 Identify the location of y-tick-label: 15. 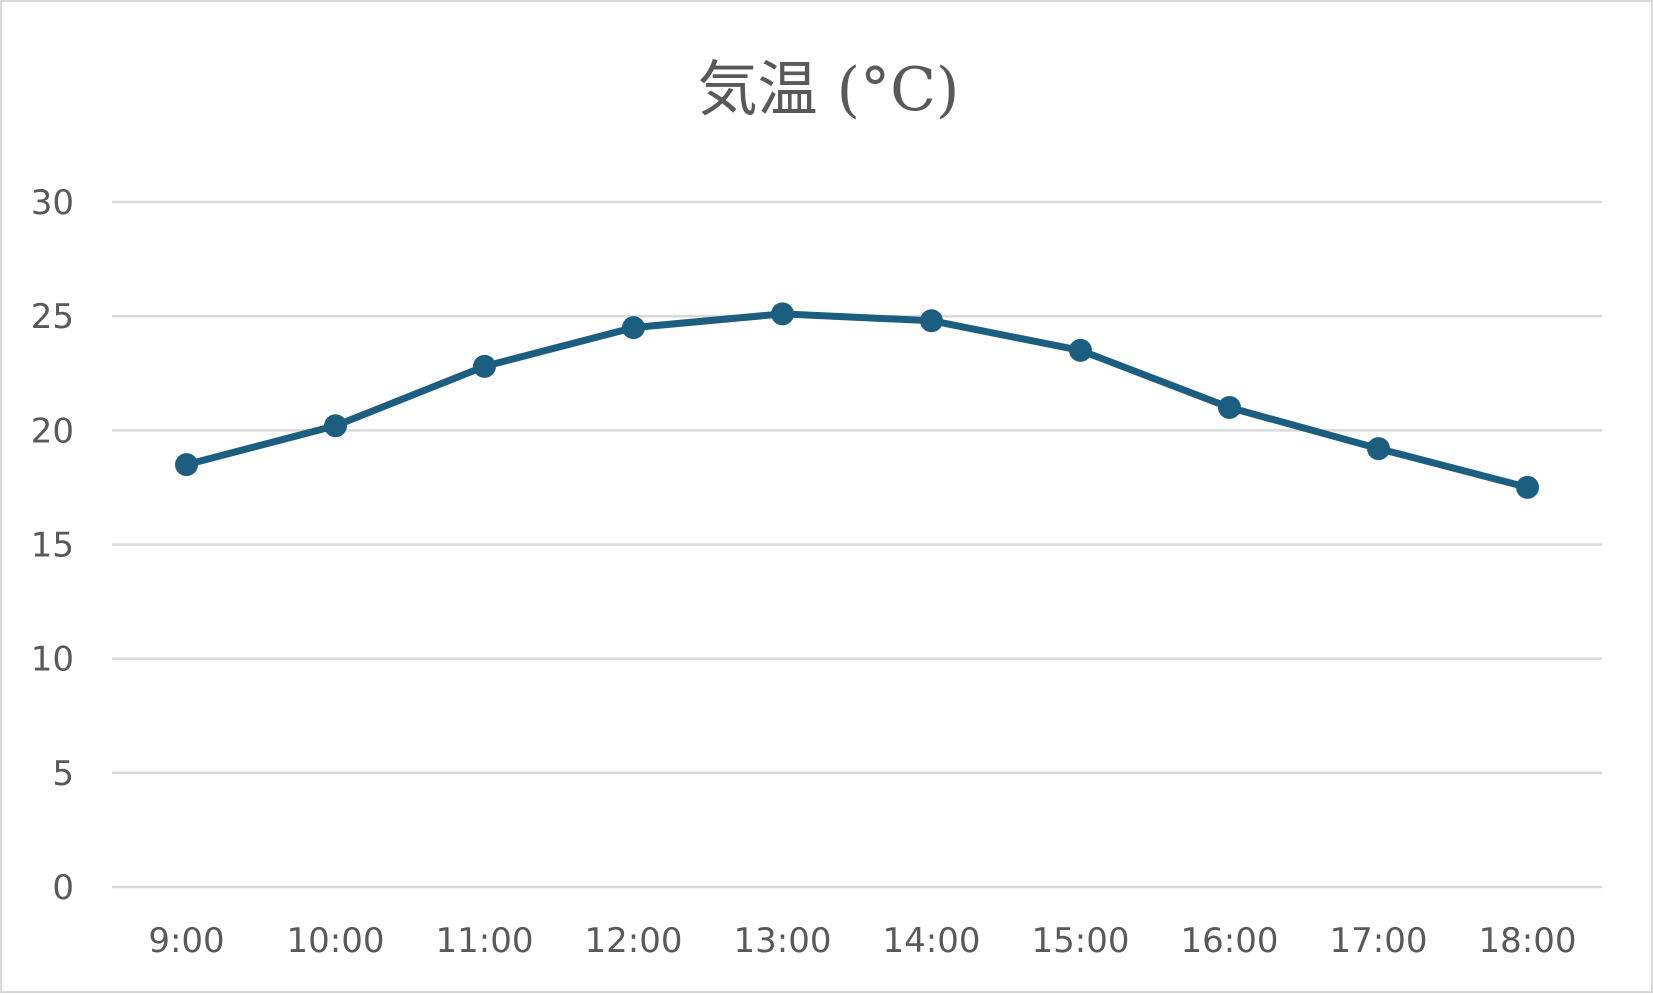
(52, 546).